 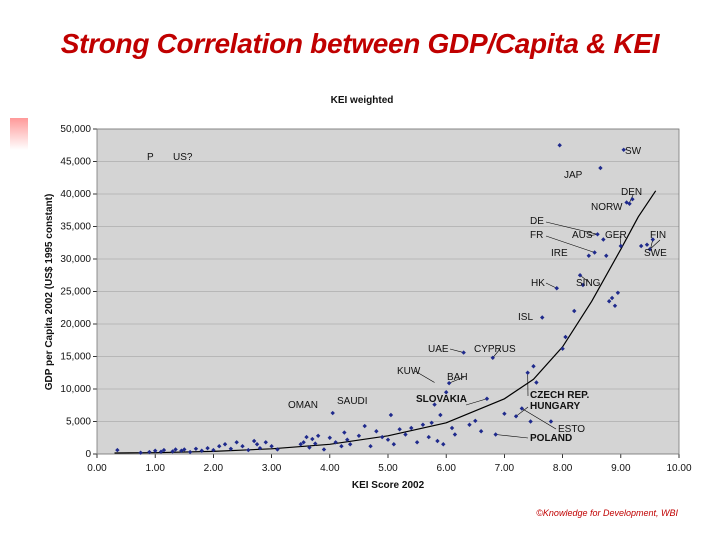 I want to click on point-label: AUS, so click(x=582, y=235).